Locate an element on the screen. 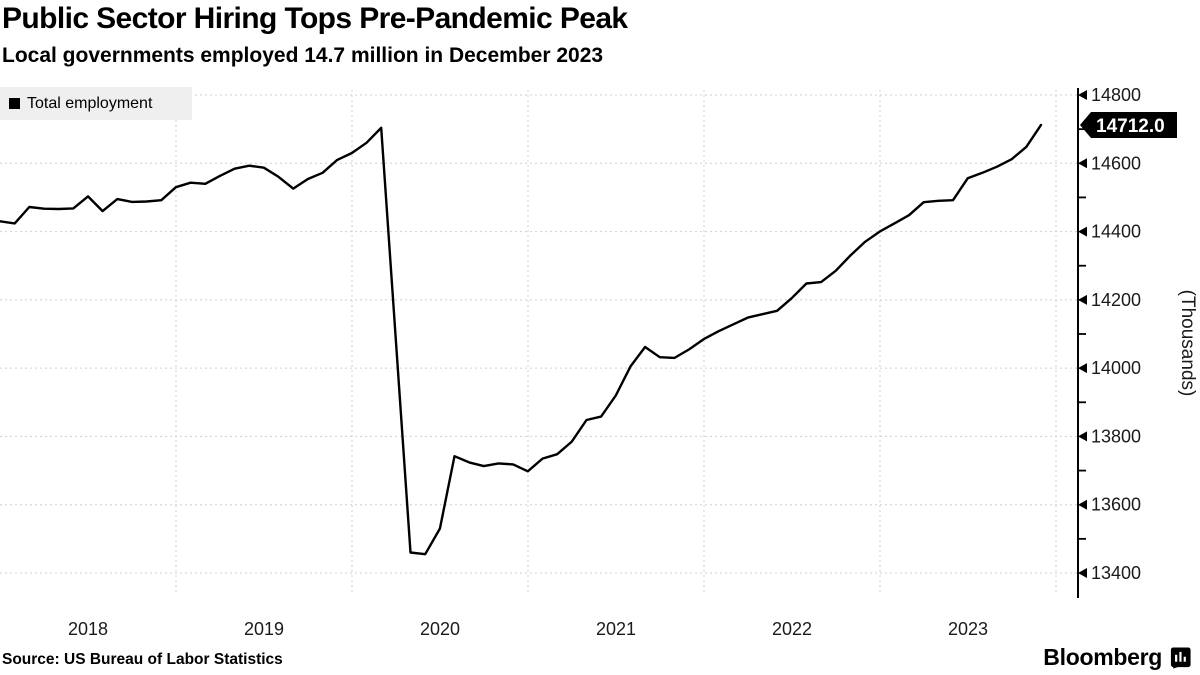  x-tick-label: 2018 is located at coordinates (88, 629).